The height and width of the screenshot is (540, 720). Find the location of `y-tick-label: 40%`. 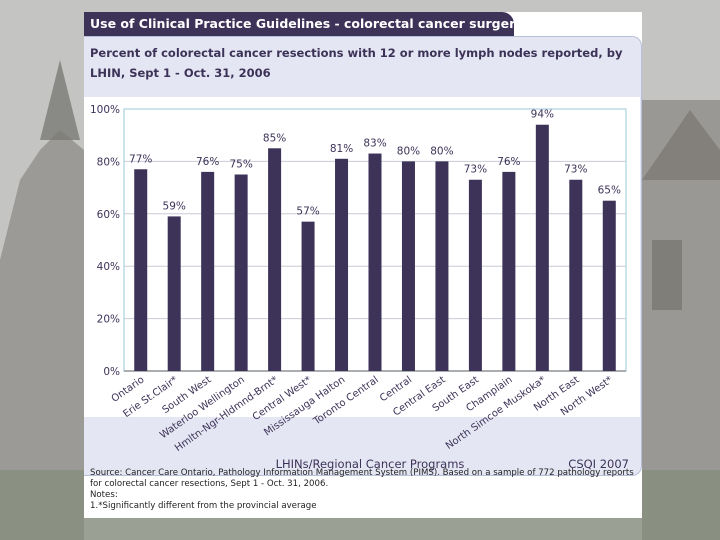

y-tick-label: 40% is located at coordinates (108, 267).